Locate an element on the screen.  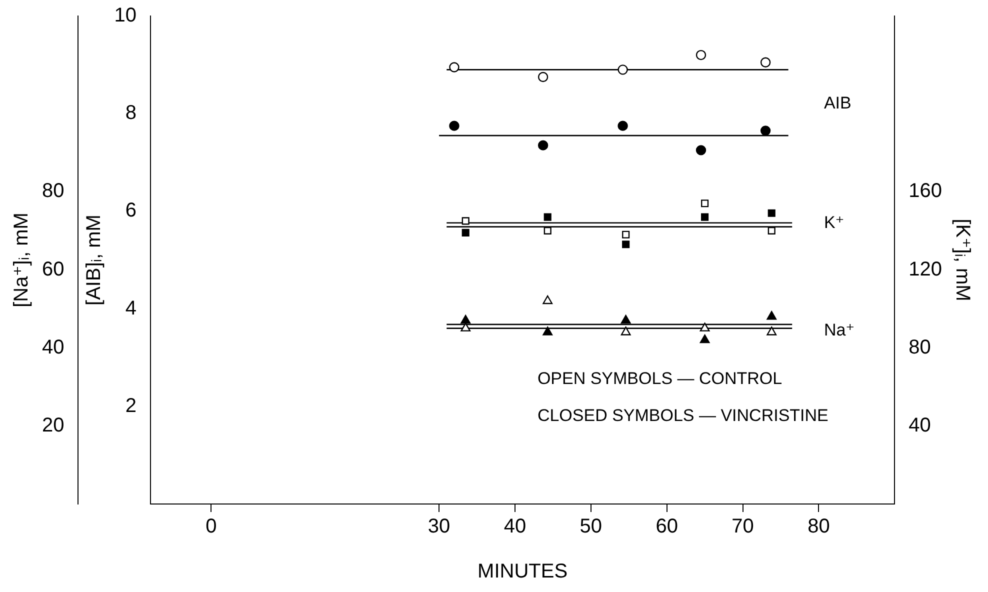
annotation: Na⁺ is located at coordinates (839, 330).